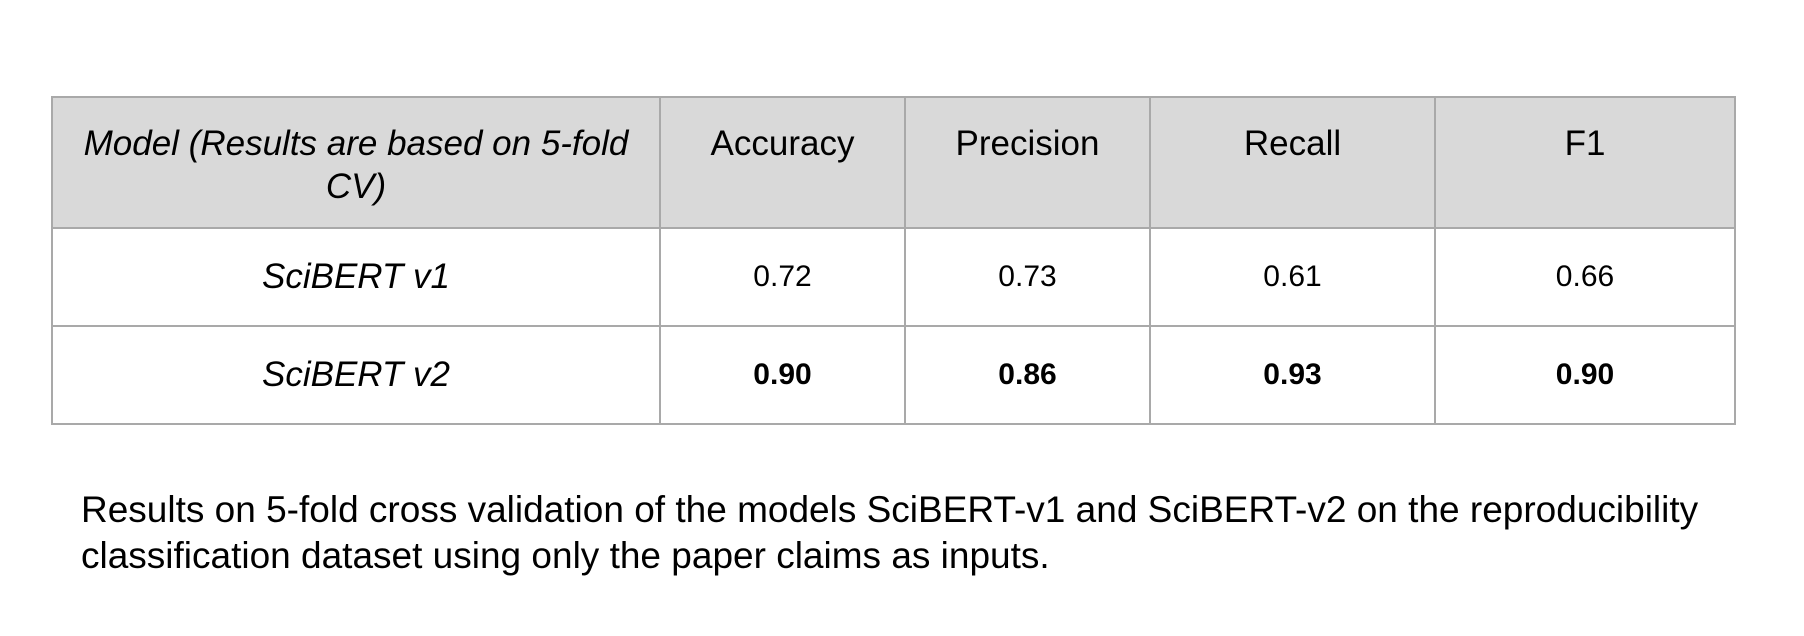 Image resolution: width=1804 pixels, height=636 pixels. What do you see at coordinates (1585, 375) in the screenshot?
I see `f1-cell: 0.90` at bounding box center [1585, 375].